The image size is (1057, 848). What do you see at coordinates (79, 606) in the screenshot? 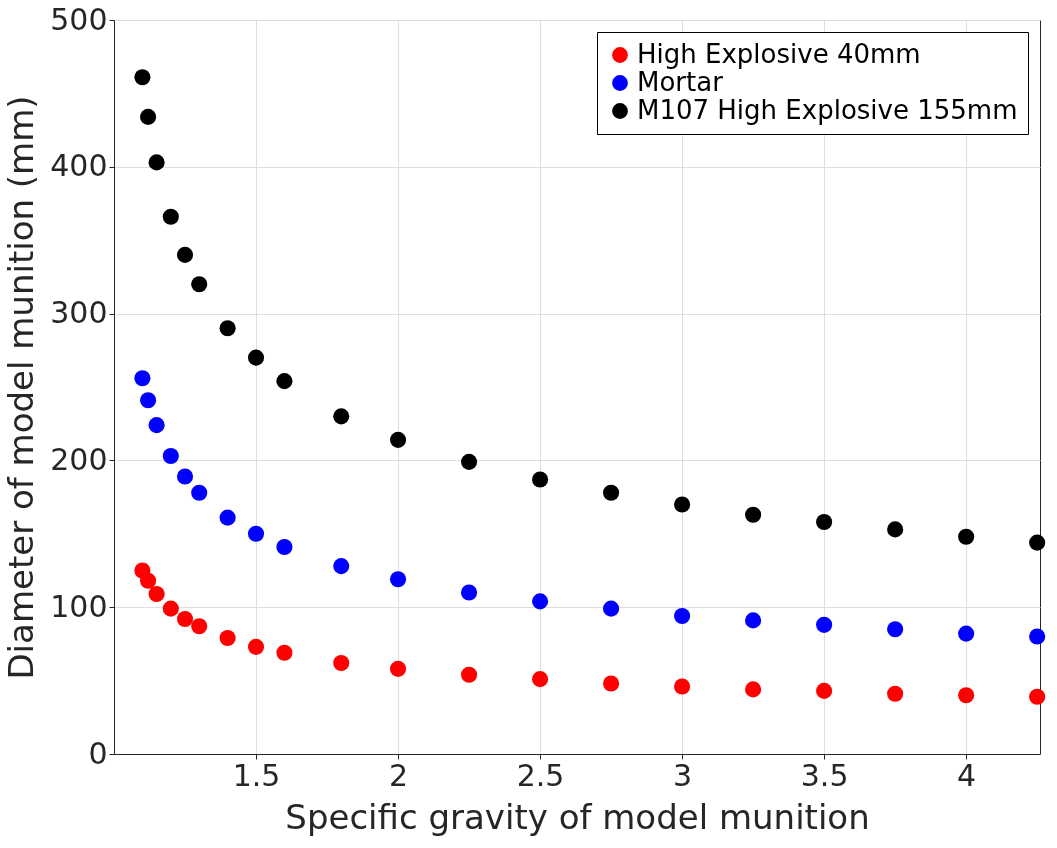
I see `y-tick-label: 100` at bounding box center [79, 606].